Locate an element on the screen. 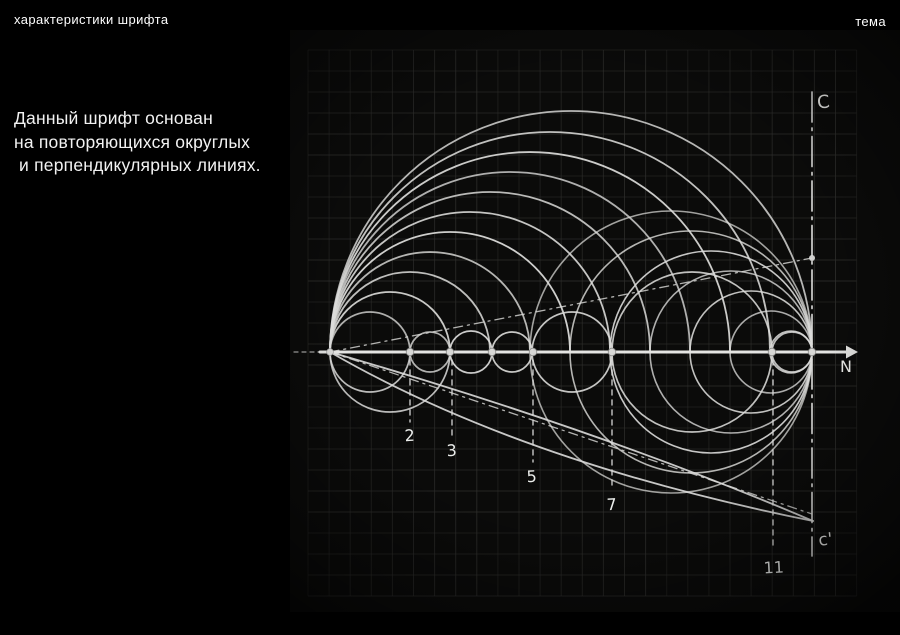 Image resolution: width=900 pixels, height=635 pixels. label-axis-n: N is located at coordinates (846, 366).